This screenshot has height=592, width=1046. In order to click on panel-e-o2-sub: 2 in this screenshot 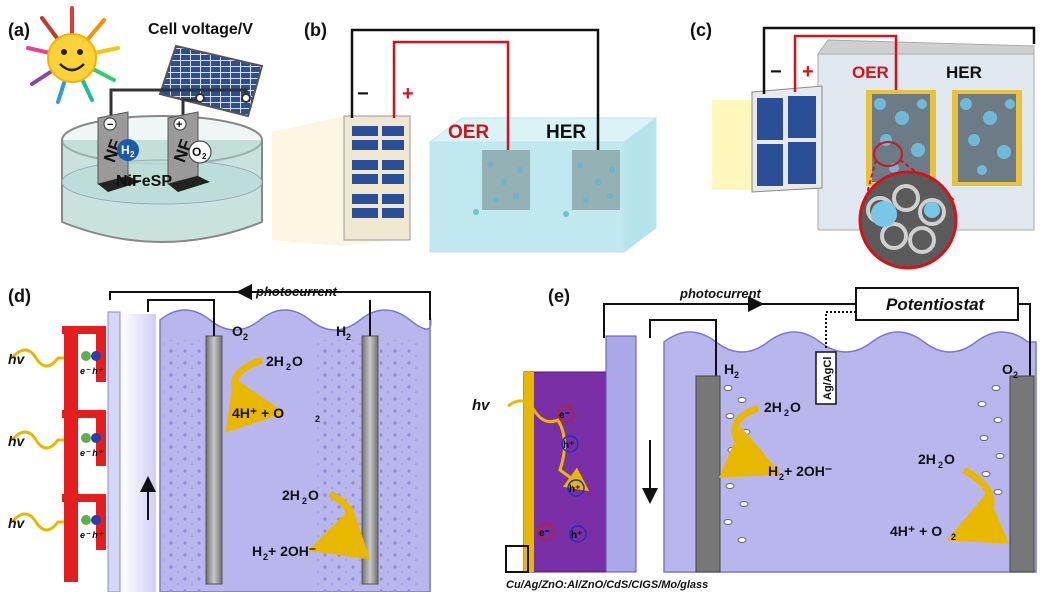, I will do `click(1015, 375)`.